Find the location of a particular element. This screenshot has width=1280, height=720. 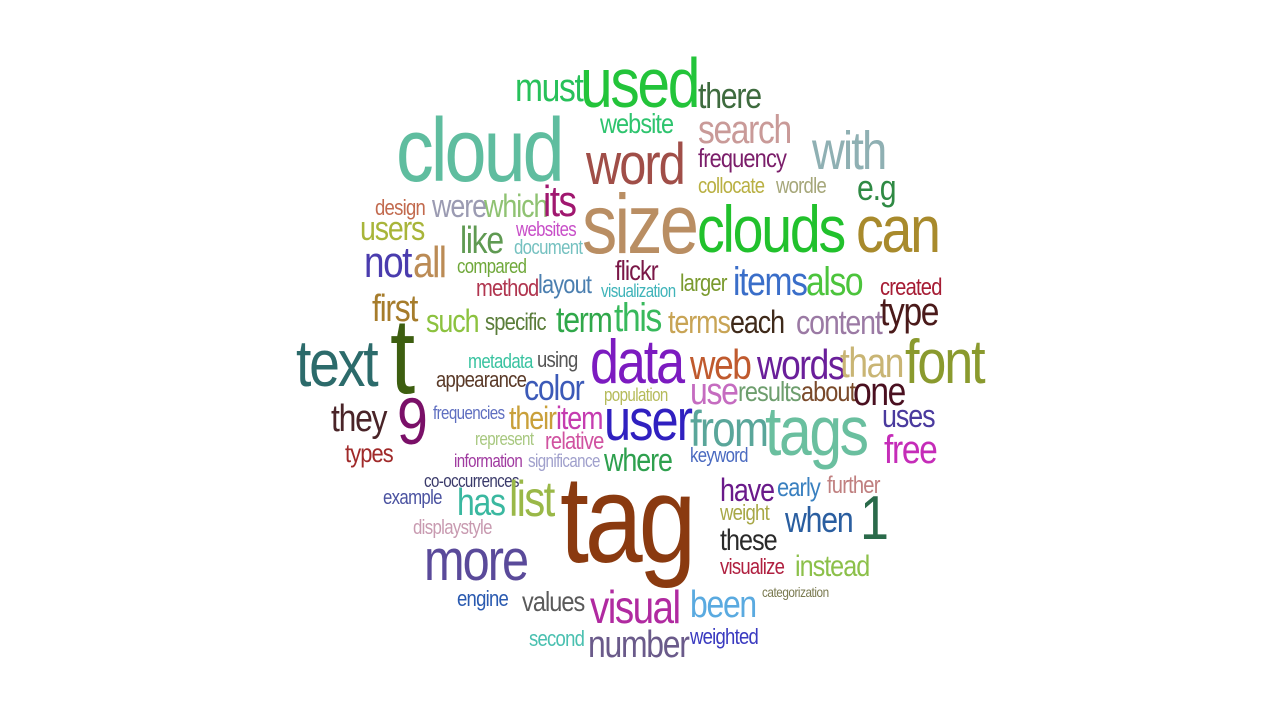

word-not: not is located at coordinates (388, 262).